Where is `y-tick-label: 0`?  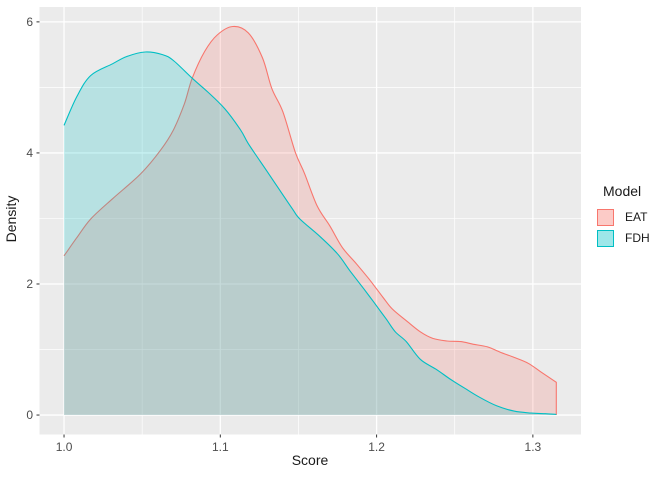 y-tick-label: 0 is located at coordinates (29, 415).